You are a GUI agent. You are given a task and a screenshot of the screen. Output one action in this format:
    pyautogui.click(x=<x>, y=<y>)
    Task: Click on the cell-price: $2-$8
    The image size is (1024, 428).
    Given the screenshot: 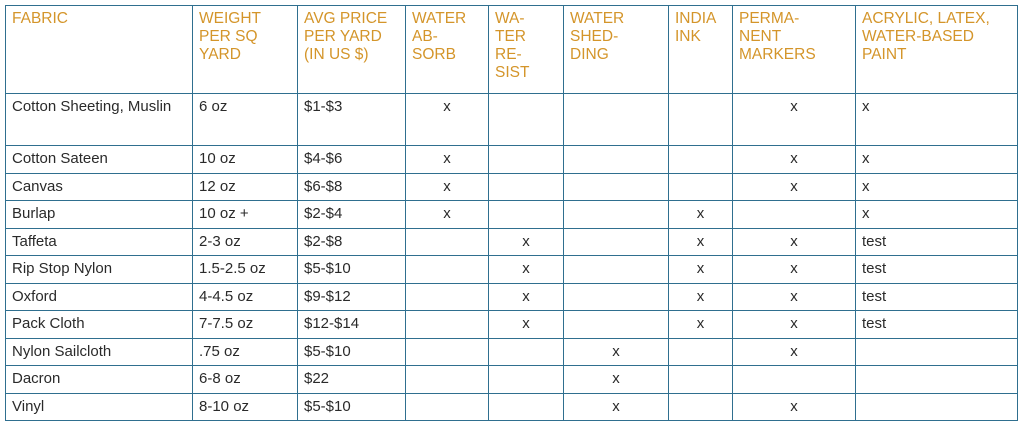 What is the action you would take?
    pyautogui.click(x=351, y=241)
    